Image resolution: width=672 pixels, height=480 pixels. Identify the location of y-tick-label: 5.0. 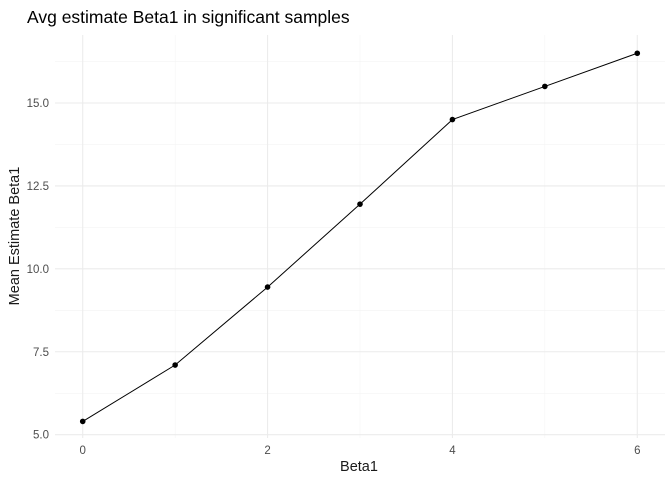
(41, 436).